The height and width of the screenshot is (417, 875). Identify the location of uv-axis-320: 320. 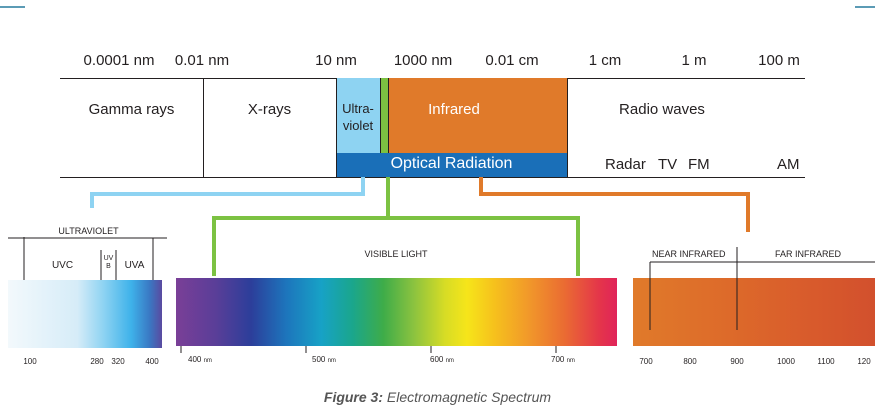
(118, 361).